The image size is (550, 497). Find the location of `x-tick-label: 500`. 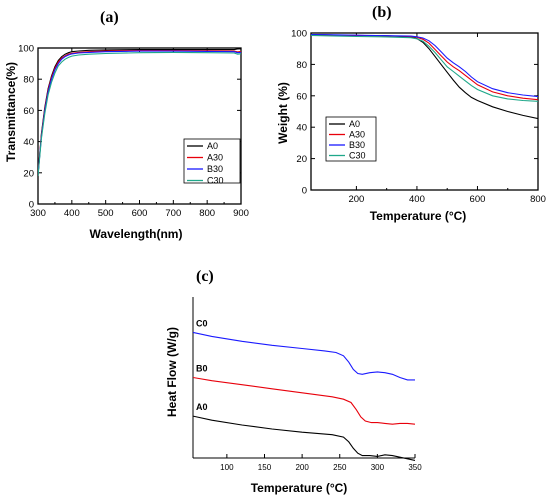

x-tick-label: 500 is located at coordinates (106, 213).